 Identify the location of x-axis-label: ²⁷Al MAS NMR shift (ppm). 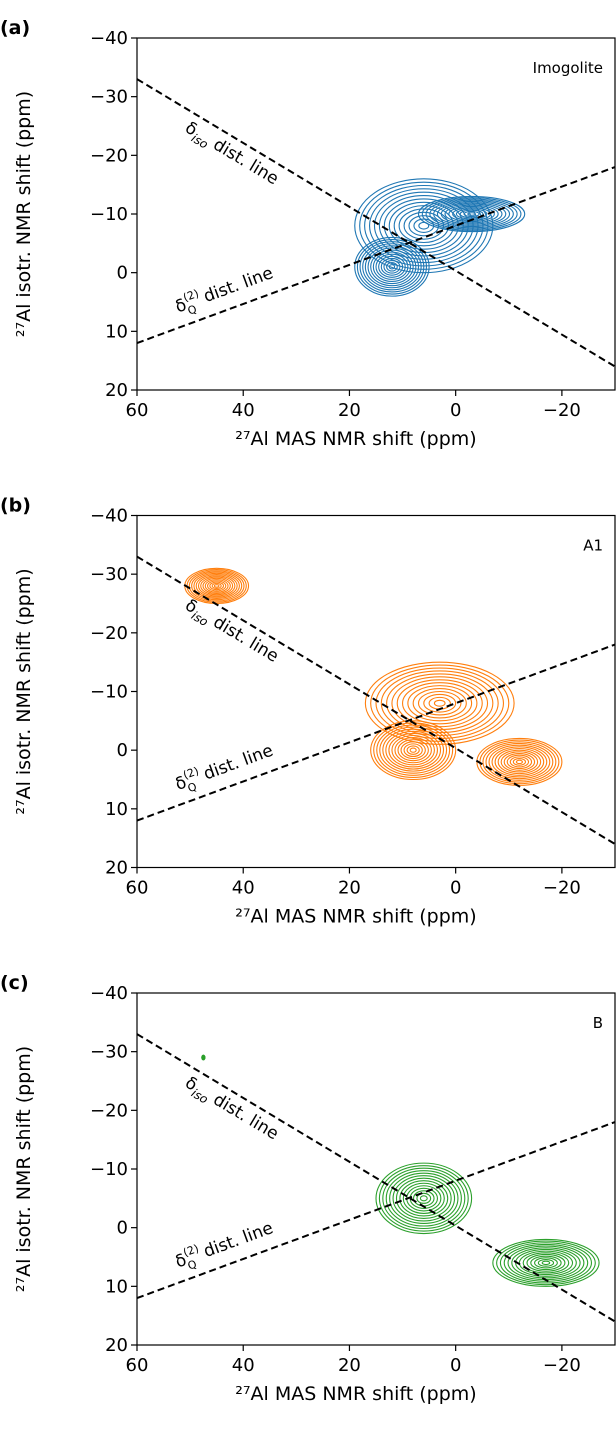
(355, 917).